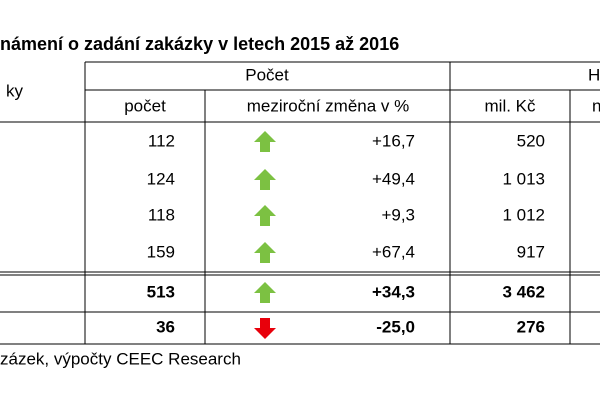 Image resolution: width=600 pixels, height=405 pixels. Describe the element at coordinates (161, 178) in the screenshot. I see `cell: 124` at that location.